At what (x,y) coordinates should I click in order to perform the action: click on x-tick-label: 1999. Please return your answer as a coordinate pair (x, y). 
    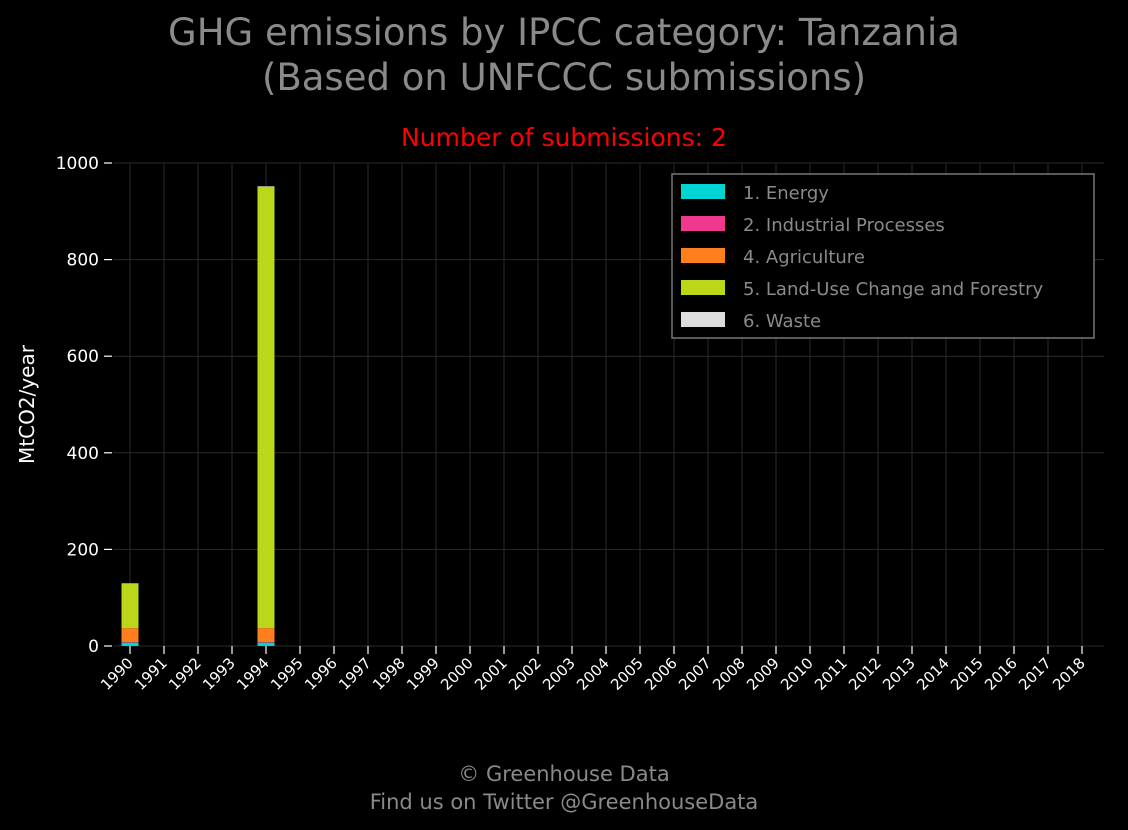
    Looking at the image, I should click on (423, 674).